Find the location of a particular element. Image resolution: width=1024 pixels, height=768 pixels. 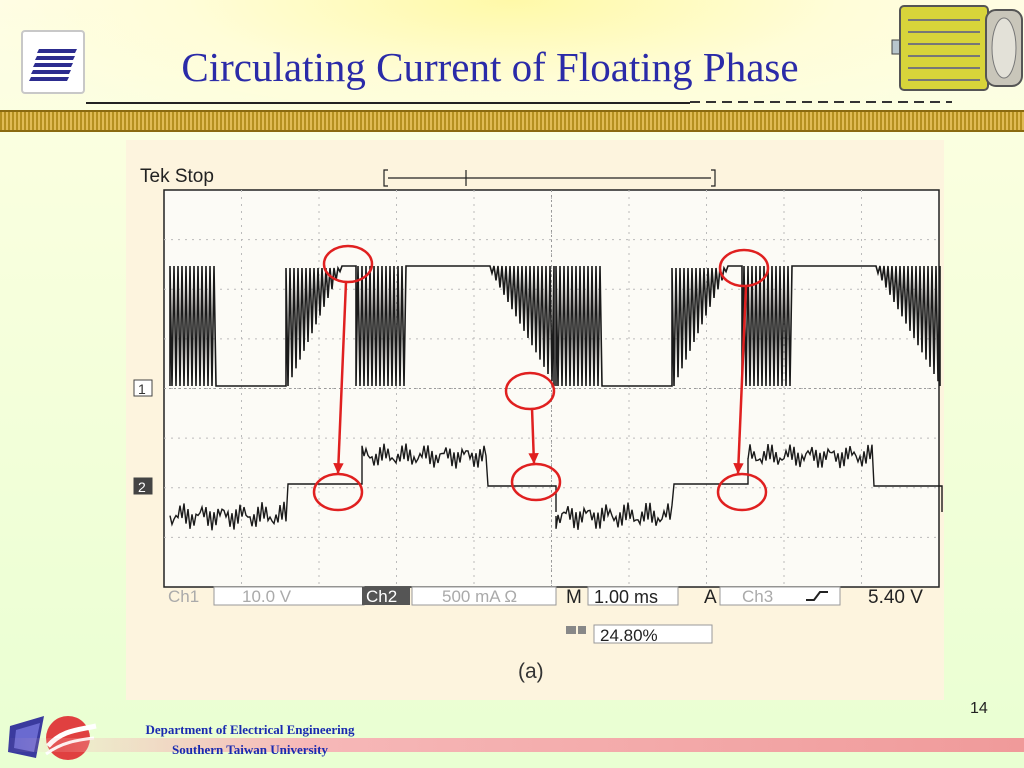

ch1-voltage-trace is located at coordinates (362, 326).